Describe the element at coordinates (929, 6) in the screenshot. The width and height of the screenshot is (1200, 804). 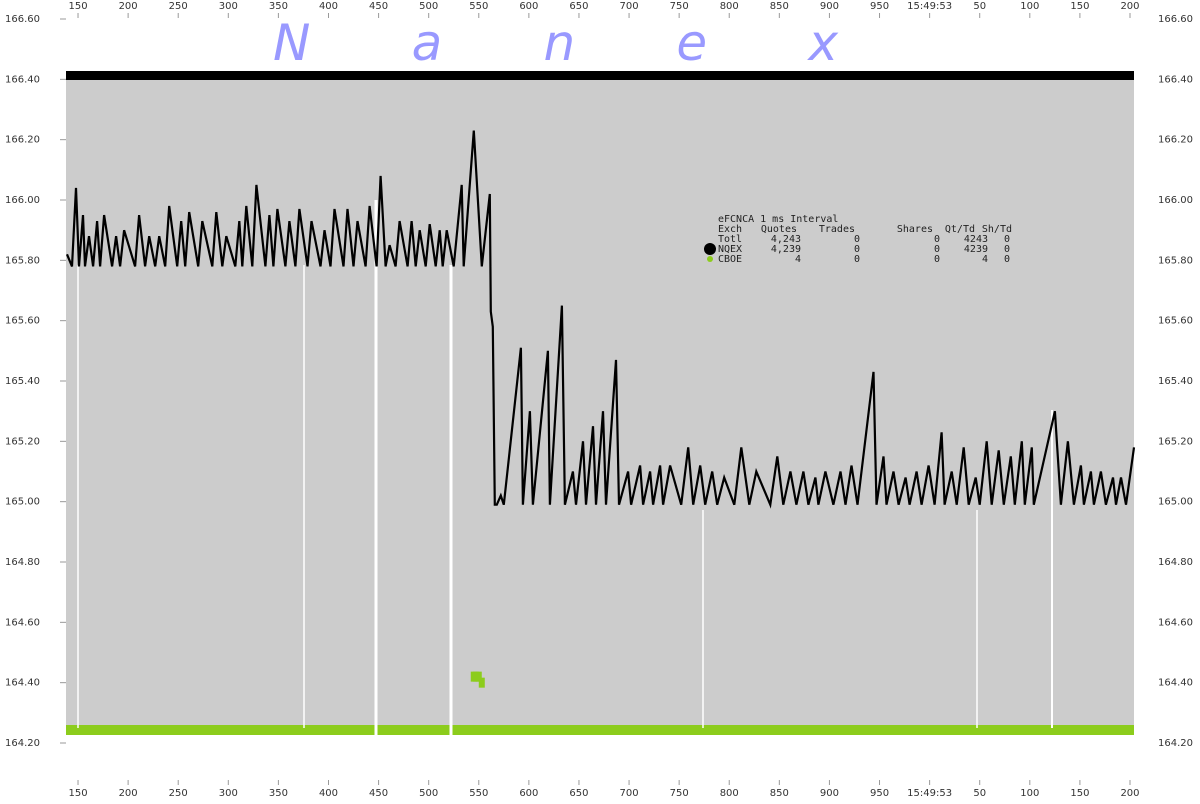
I see `x-tick-label: 15:49:53` at that location.